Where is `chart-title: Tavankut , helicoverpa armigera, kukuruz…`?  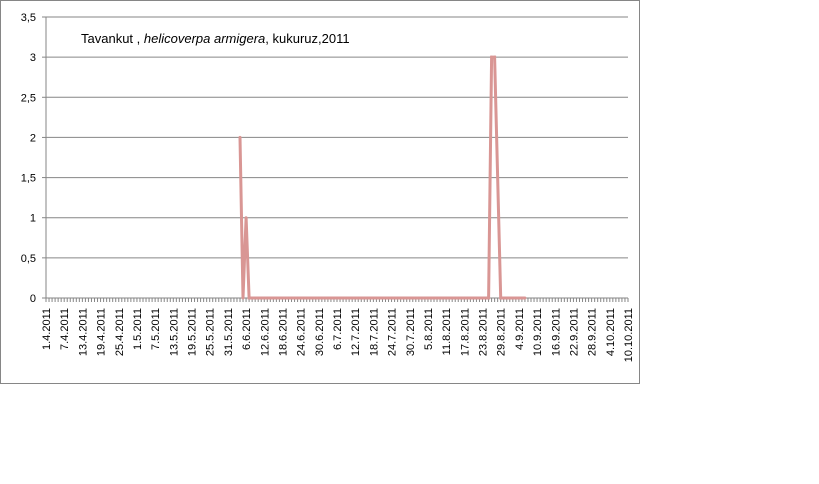 chart-title: Tavankut , helicoverpa armigera, kukuruz… is located at coordinates (215, 38).